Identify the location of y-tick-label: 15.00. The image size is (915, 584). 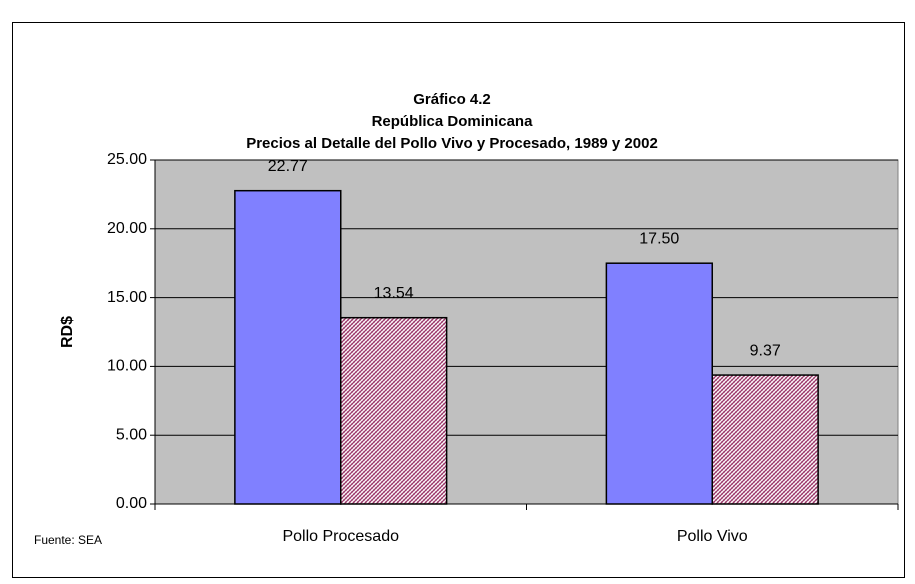
(127, 297).